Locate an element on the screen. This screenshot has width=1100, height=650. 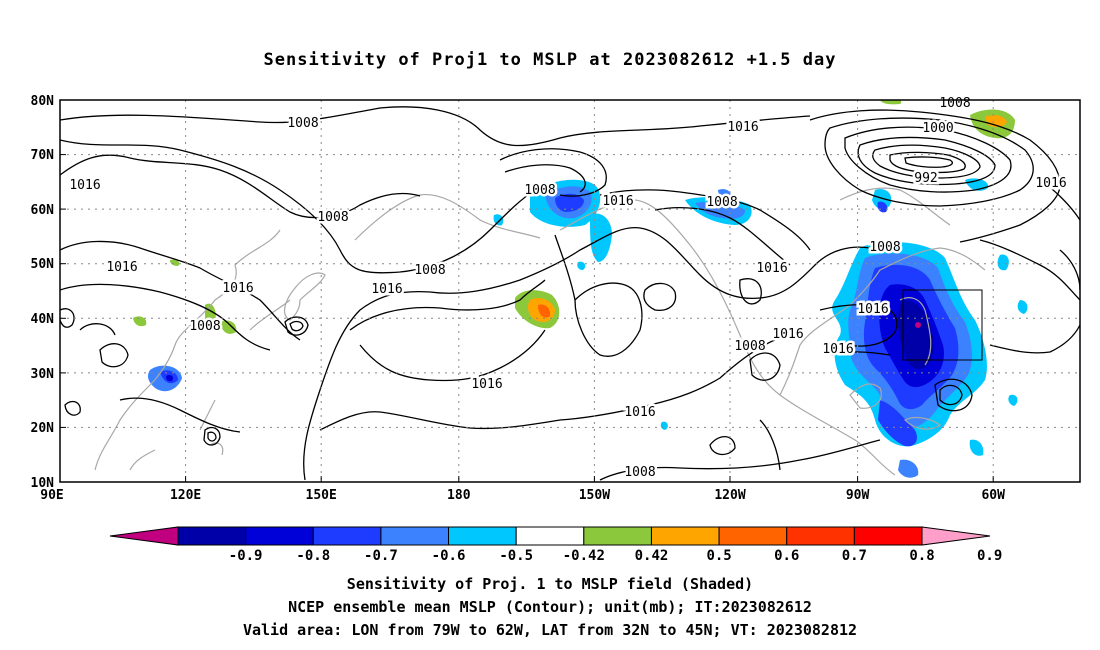
lon-label: 120W is located at coordinates (729, 495).